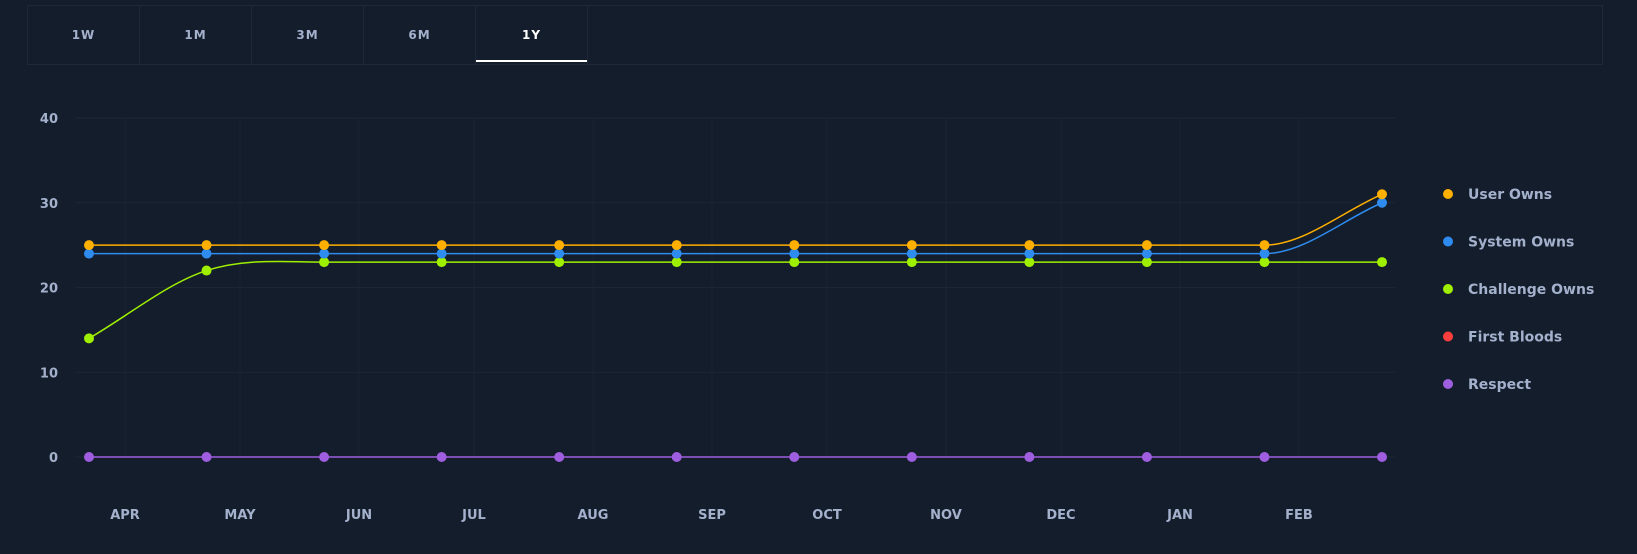 This screenshot has width=1637, height=554. Describe the element at coordinates (1448, 336) in the screenshot. I see `legend-marker-first-bloods` at that location.